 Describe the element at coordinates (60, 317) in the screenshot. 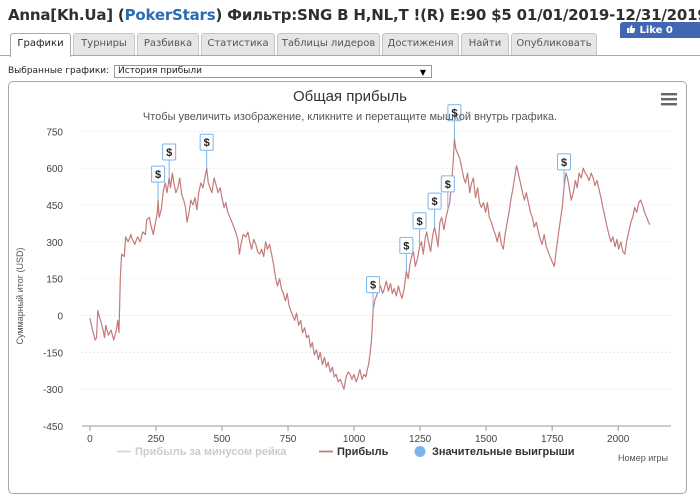

I see `y-tick-label: 0` at that location.